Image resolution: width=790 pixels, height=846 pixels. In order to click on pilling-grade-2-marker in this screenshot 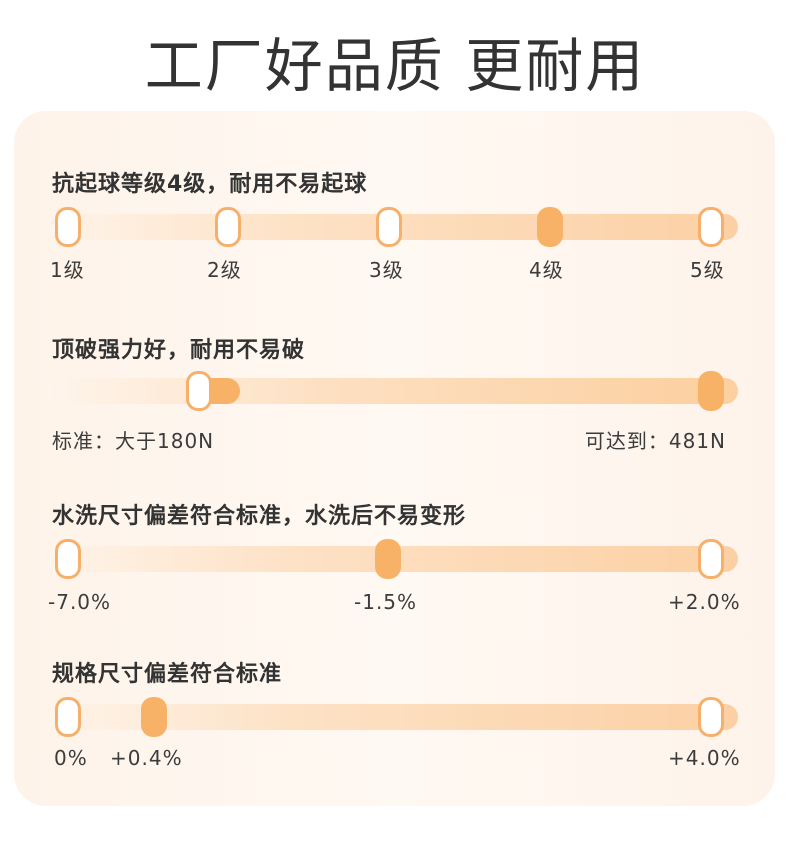, I will do `click(228, 227)`.